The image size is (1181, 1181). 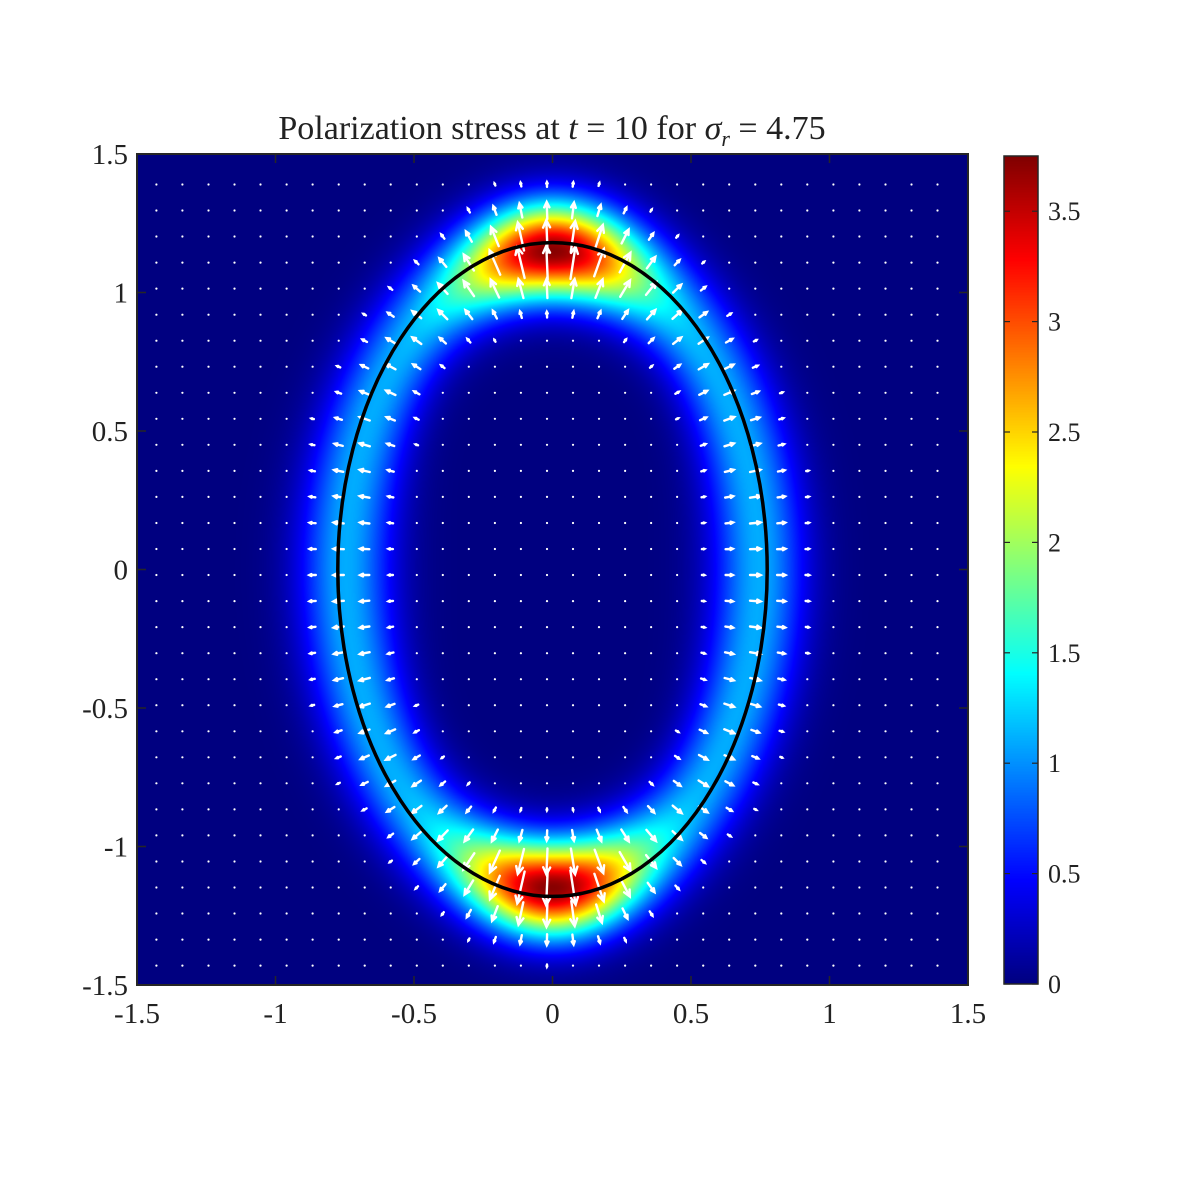 I want to click on colorbar-tick-label: 0, so click(x=1054, y=984).